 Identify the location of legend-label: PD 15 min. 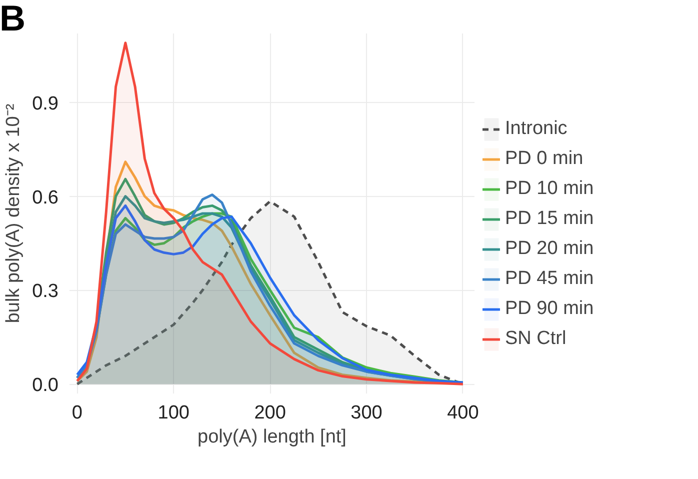
(549, 219).